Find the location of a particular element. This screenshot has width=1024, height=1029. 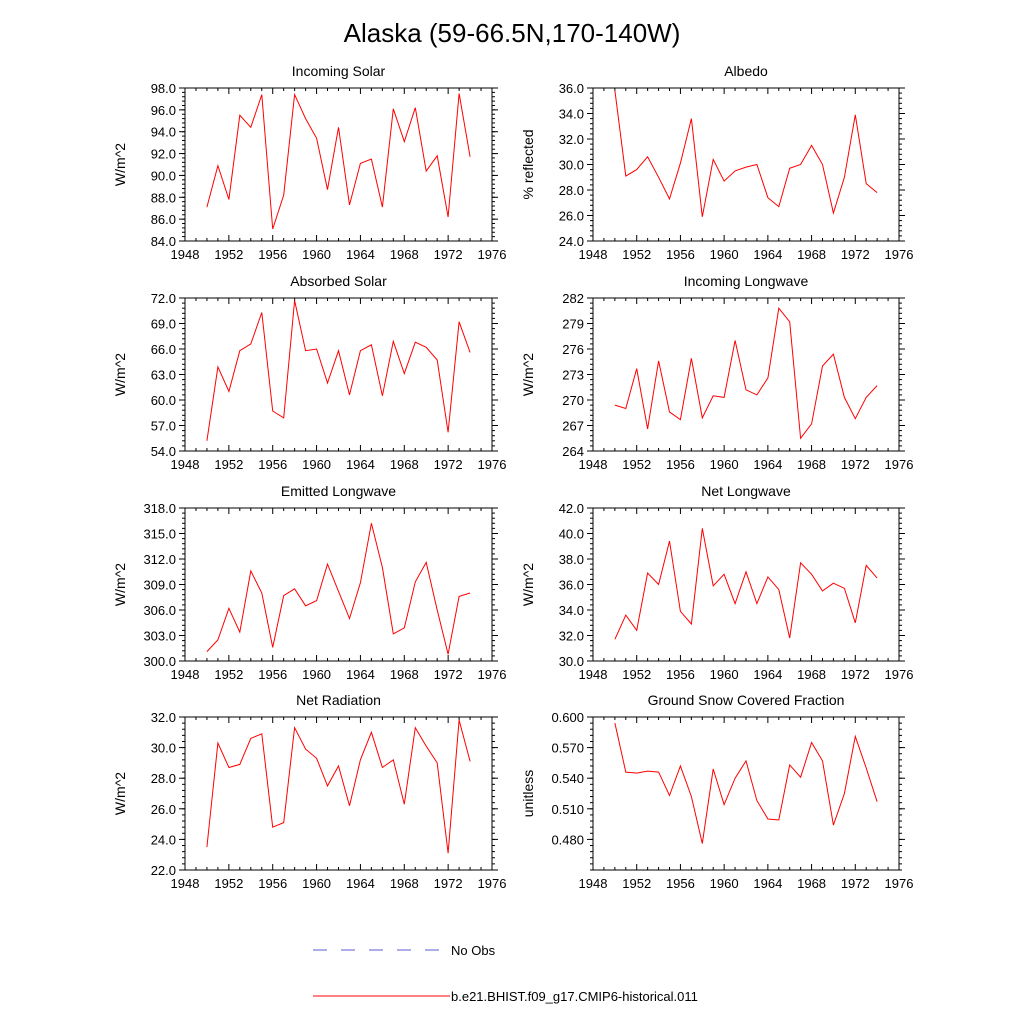

panel-title: Net Longwave is located at coordinates (746, 491).